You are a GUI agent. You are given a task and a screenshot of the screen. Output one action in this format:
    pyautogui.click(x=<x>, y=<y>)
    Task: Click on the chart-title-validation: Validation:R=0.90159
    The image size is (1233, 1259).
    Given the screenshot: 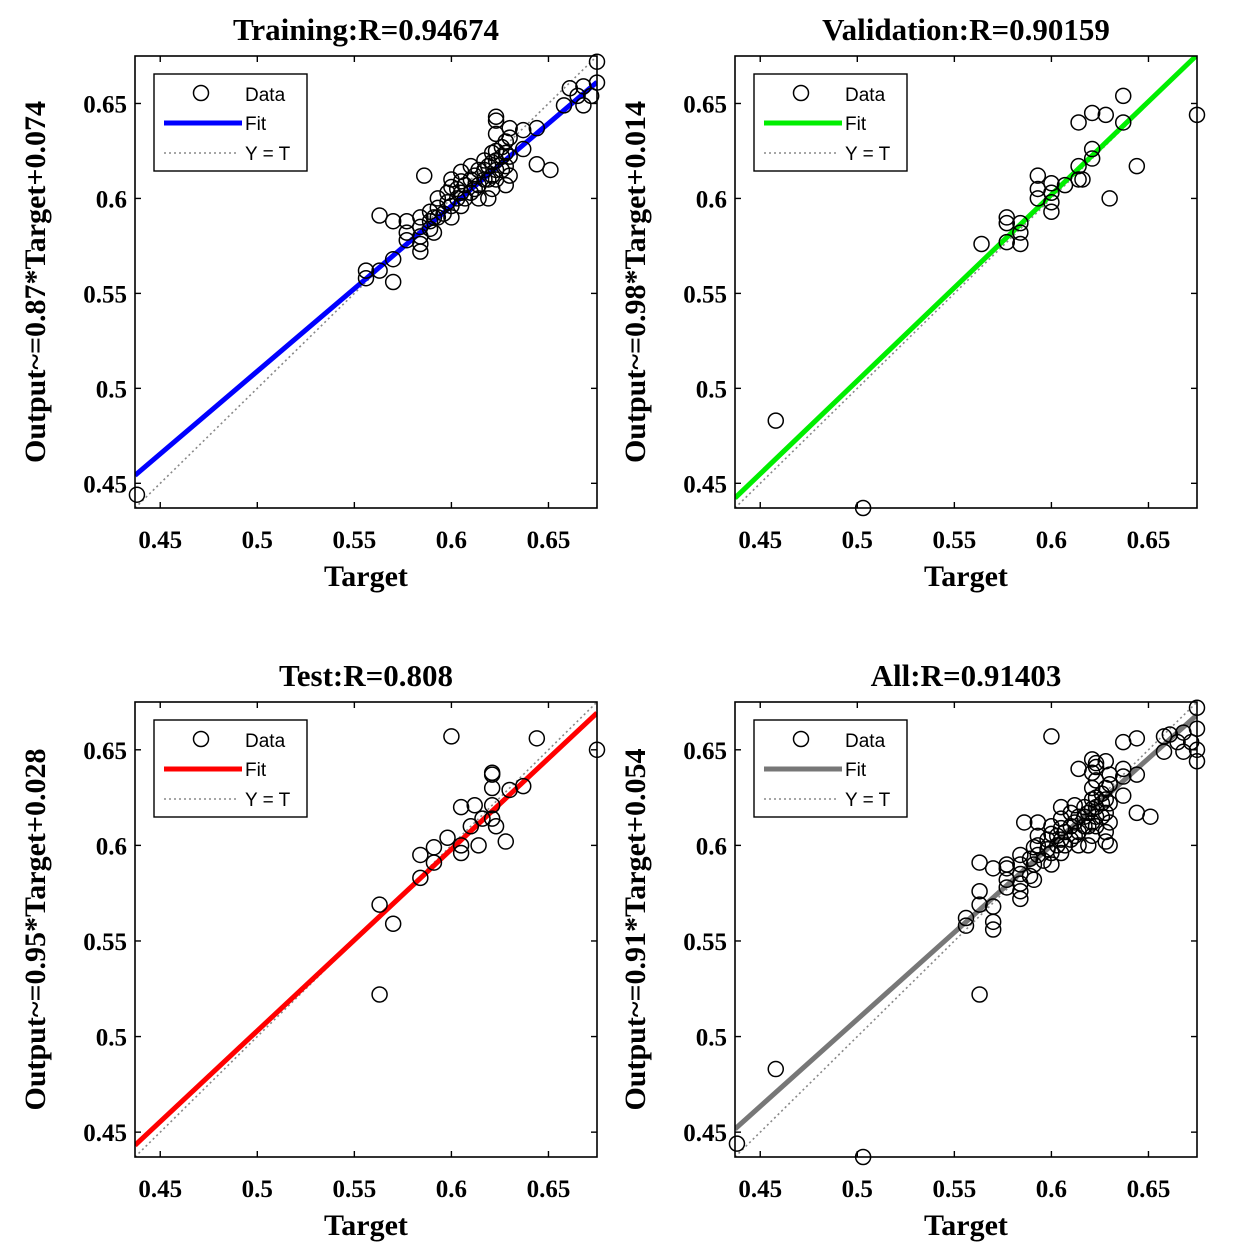 What is the action you would take?
    pyautogui.click(x=966, y=29)
    